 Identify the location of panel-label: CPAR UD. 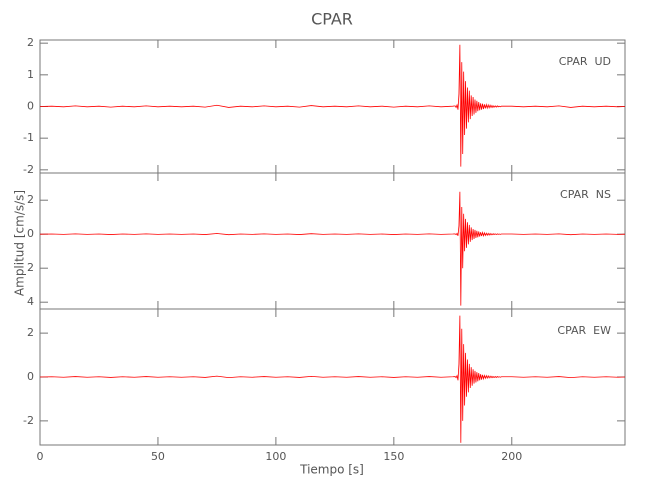
(585, 61).